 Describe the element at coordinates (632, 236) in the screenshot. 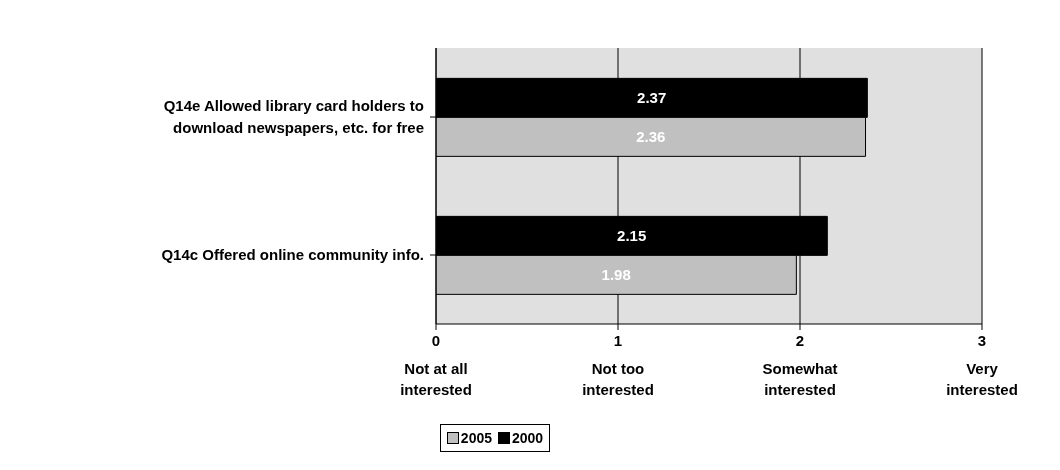

I see `data-label: 2.15` at that location.